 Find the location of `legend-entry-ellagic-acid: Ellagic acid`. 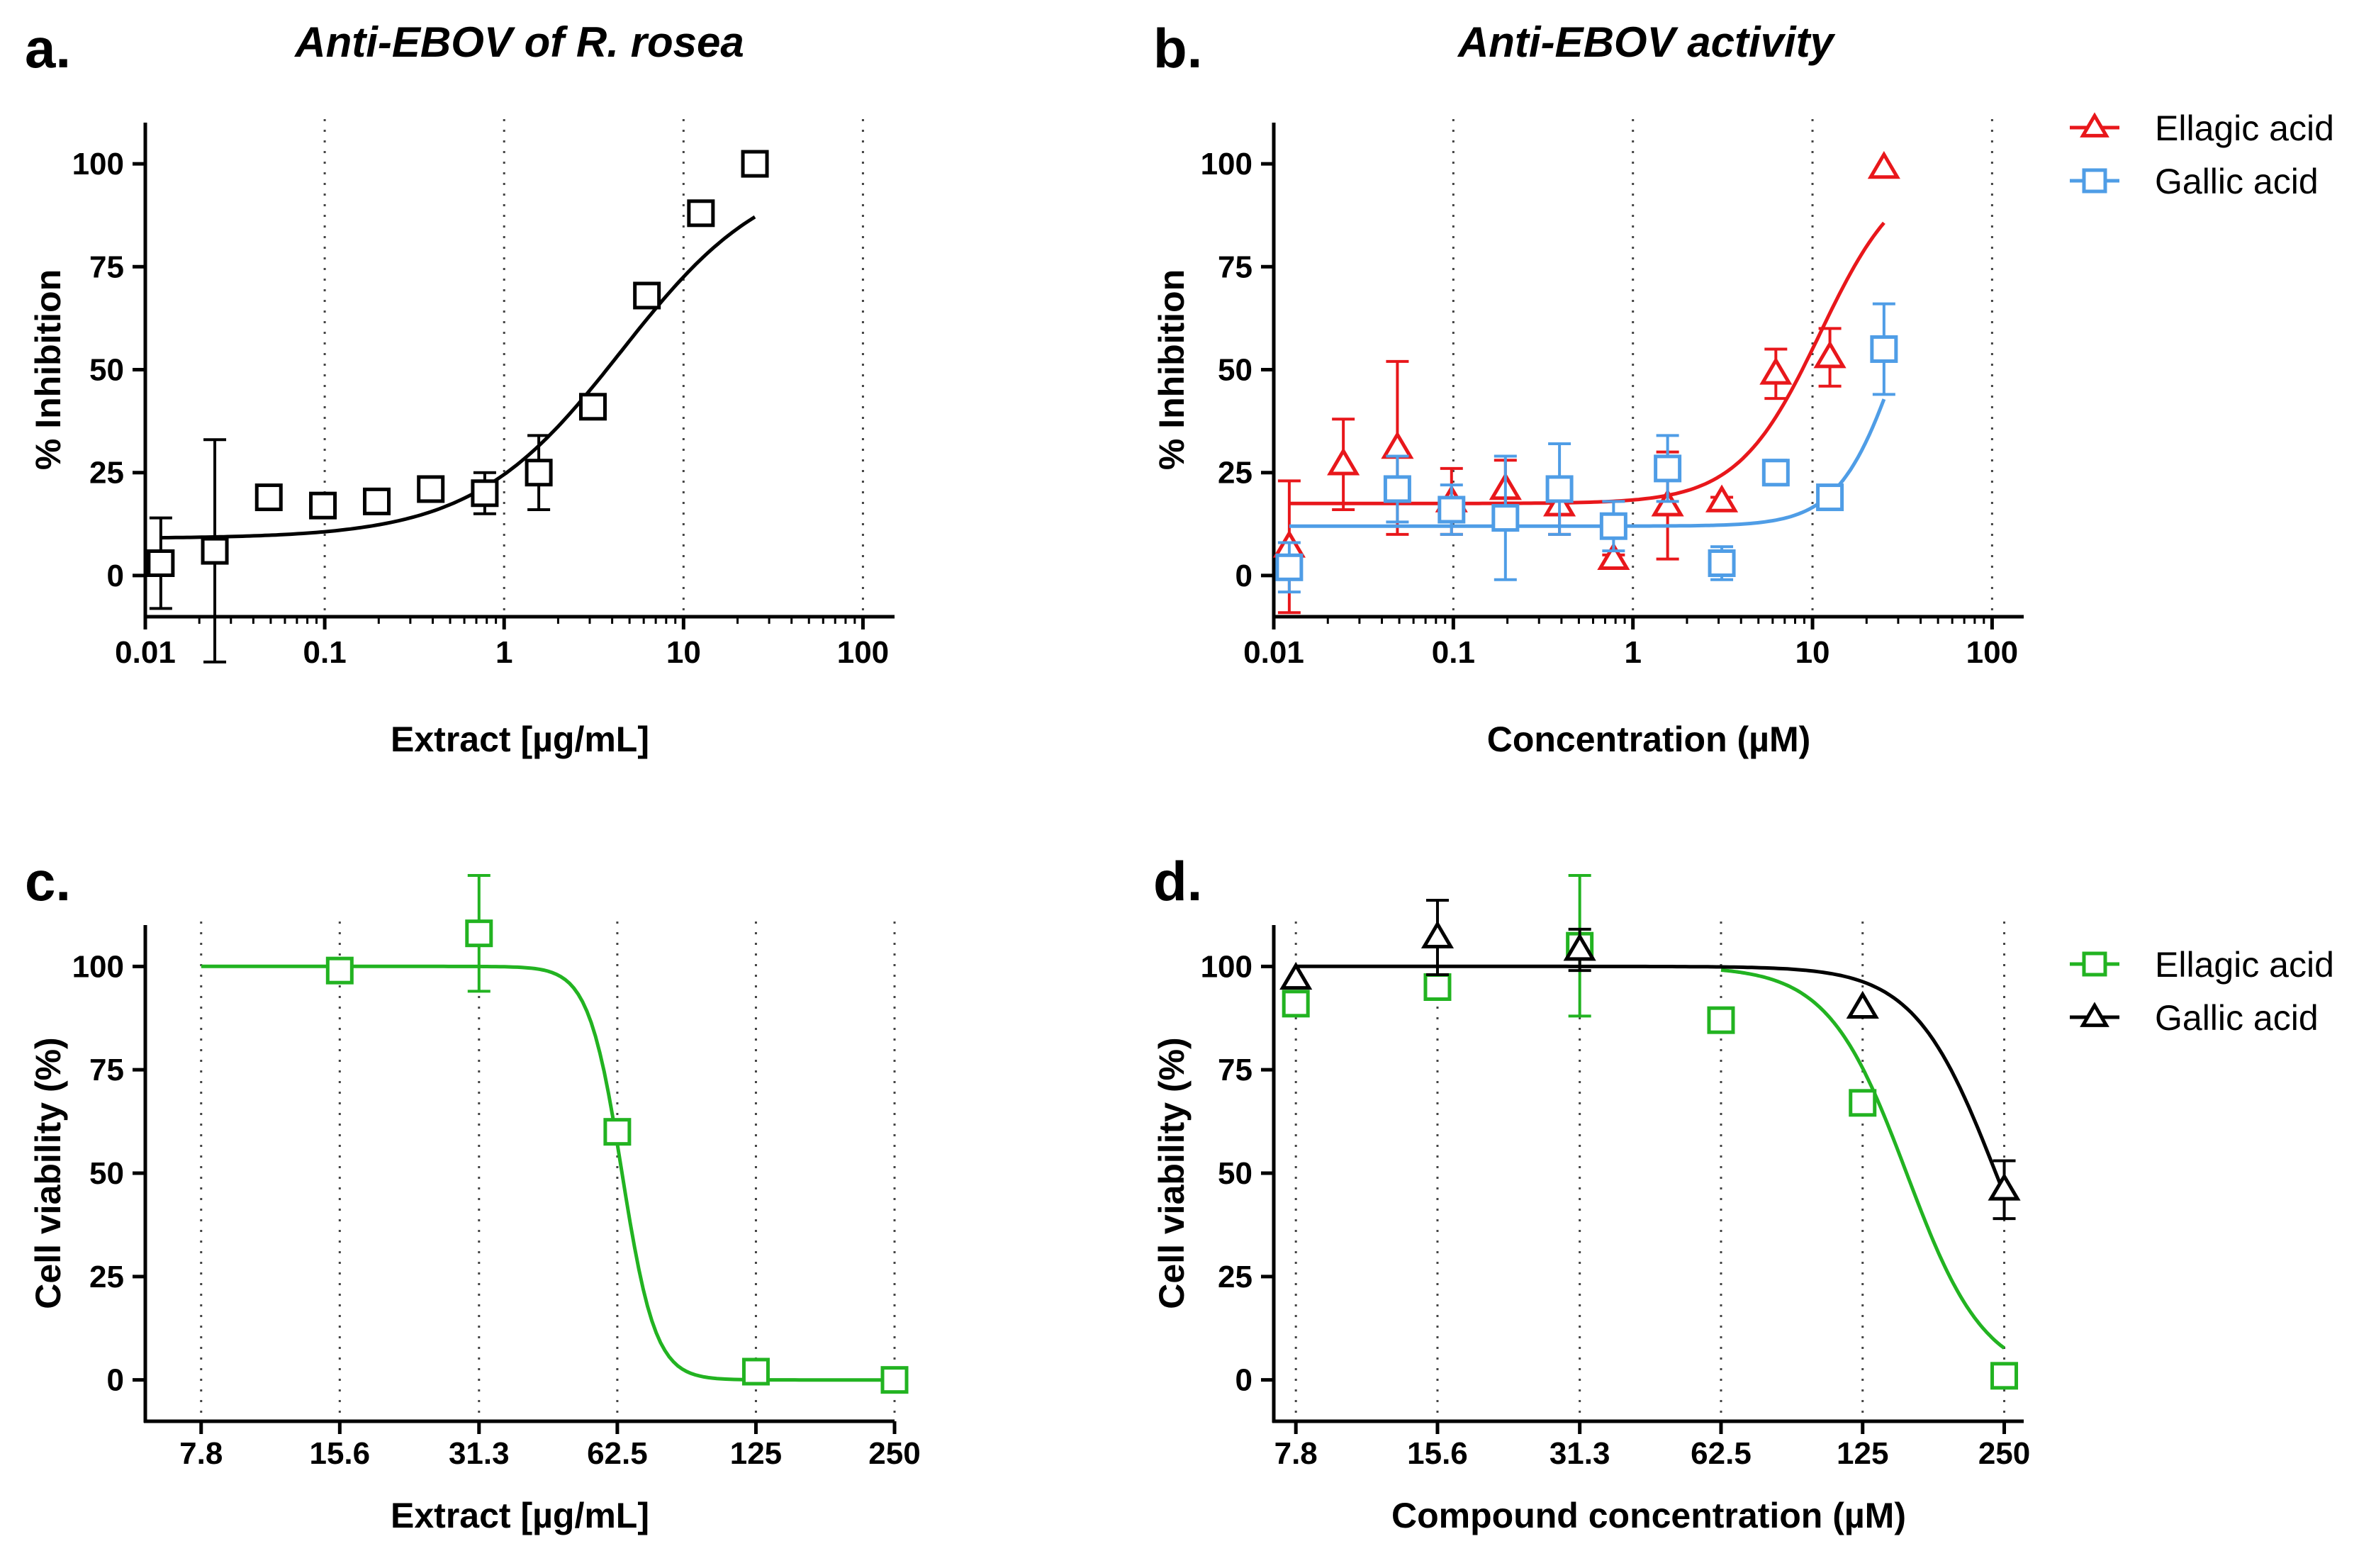

legend-entry-ellagic-acid: Ellagic acid is located at coordinates (2202, 128).